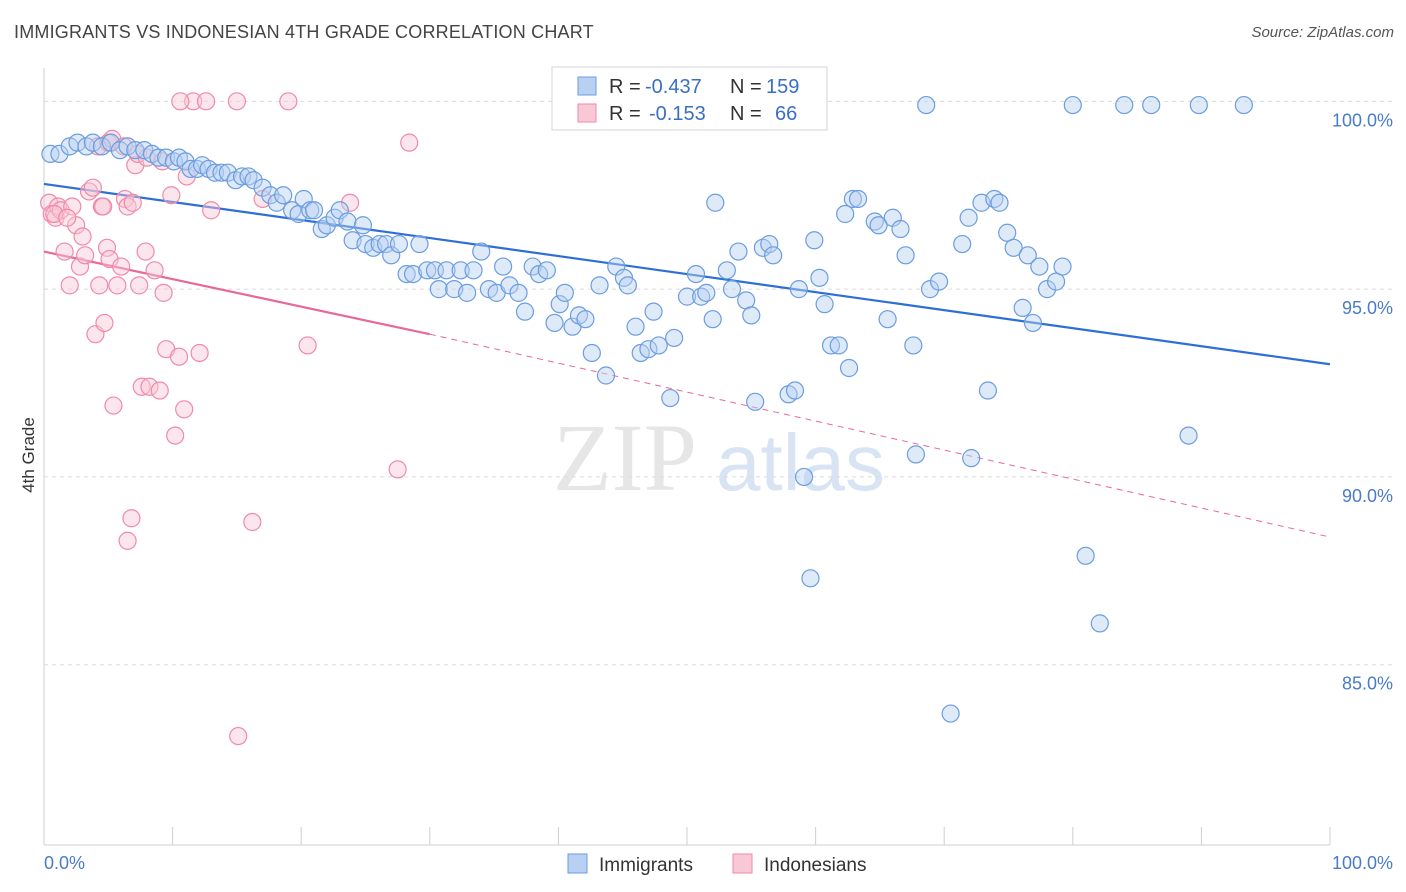 This screenshot has width=1406, height=892. What do you see at coordinates (1367, 684) in the screenshot?
I see `y-tick-label: 85.0%` at bounding box center [1367, 684].